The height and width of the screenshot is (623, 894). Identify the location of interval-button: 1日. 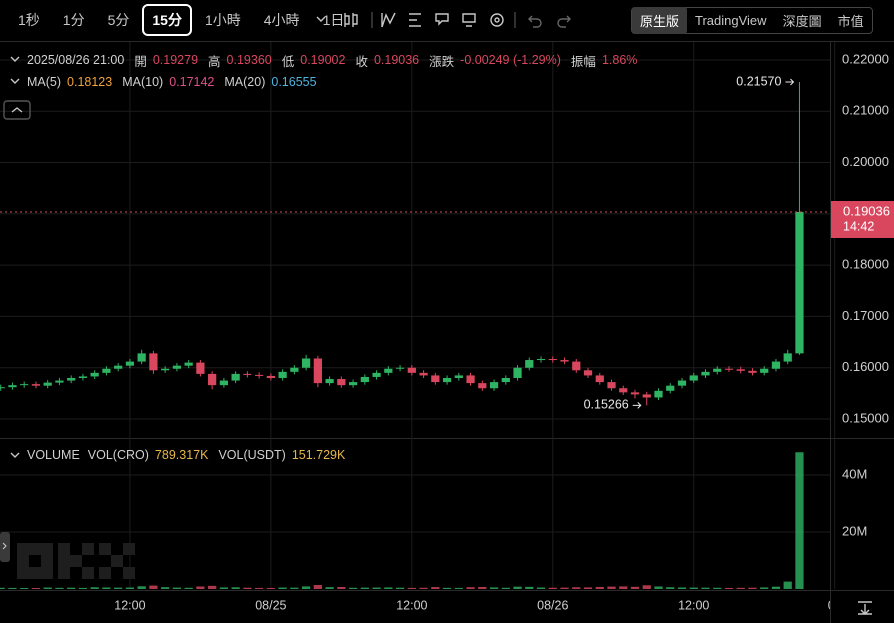
(333, 20).